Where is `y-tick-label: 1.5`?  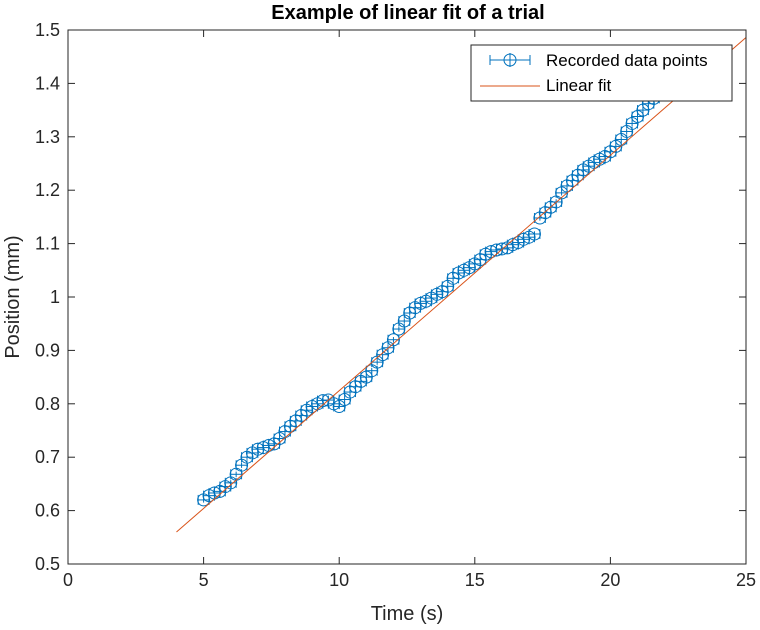
y-tick-label: 1.5 is located at coordinates (47, 30).